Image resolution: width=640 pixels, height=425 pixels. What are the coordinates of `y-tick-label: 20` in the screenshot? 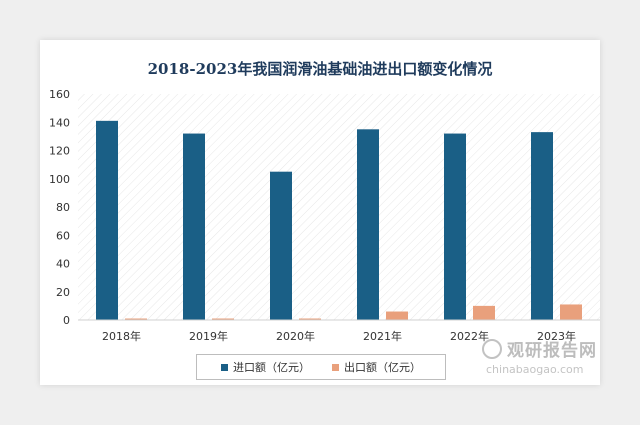 It's located at (63, 292).